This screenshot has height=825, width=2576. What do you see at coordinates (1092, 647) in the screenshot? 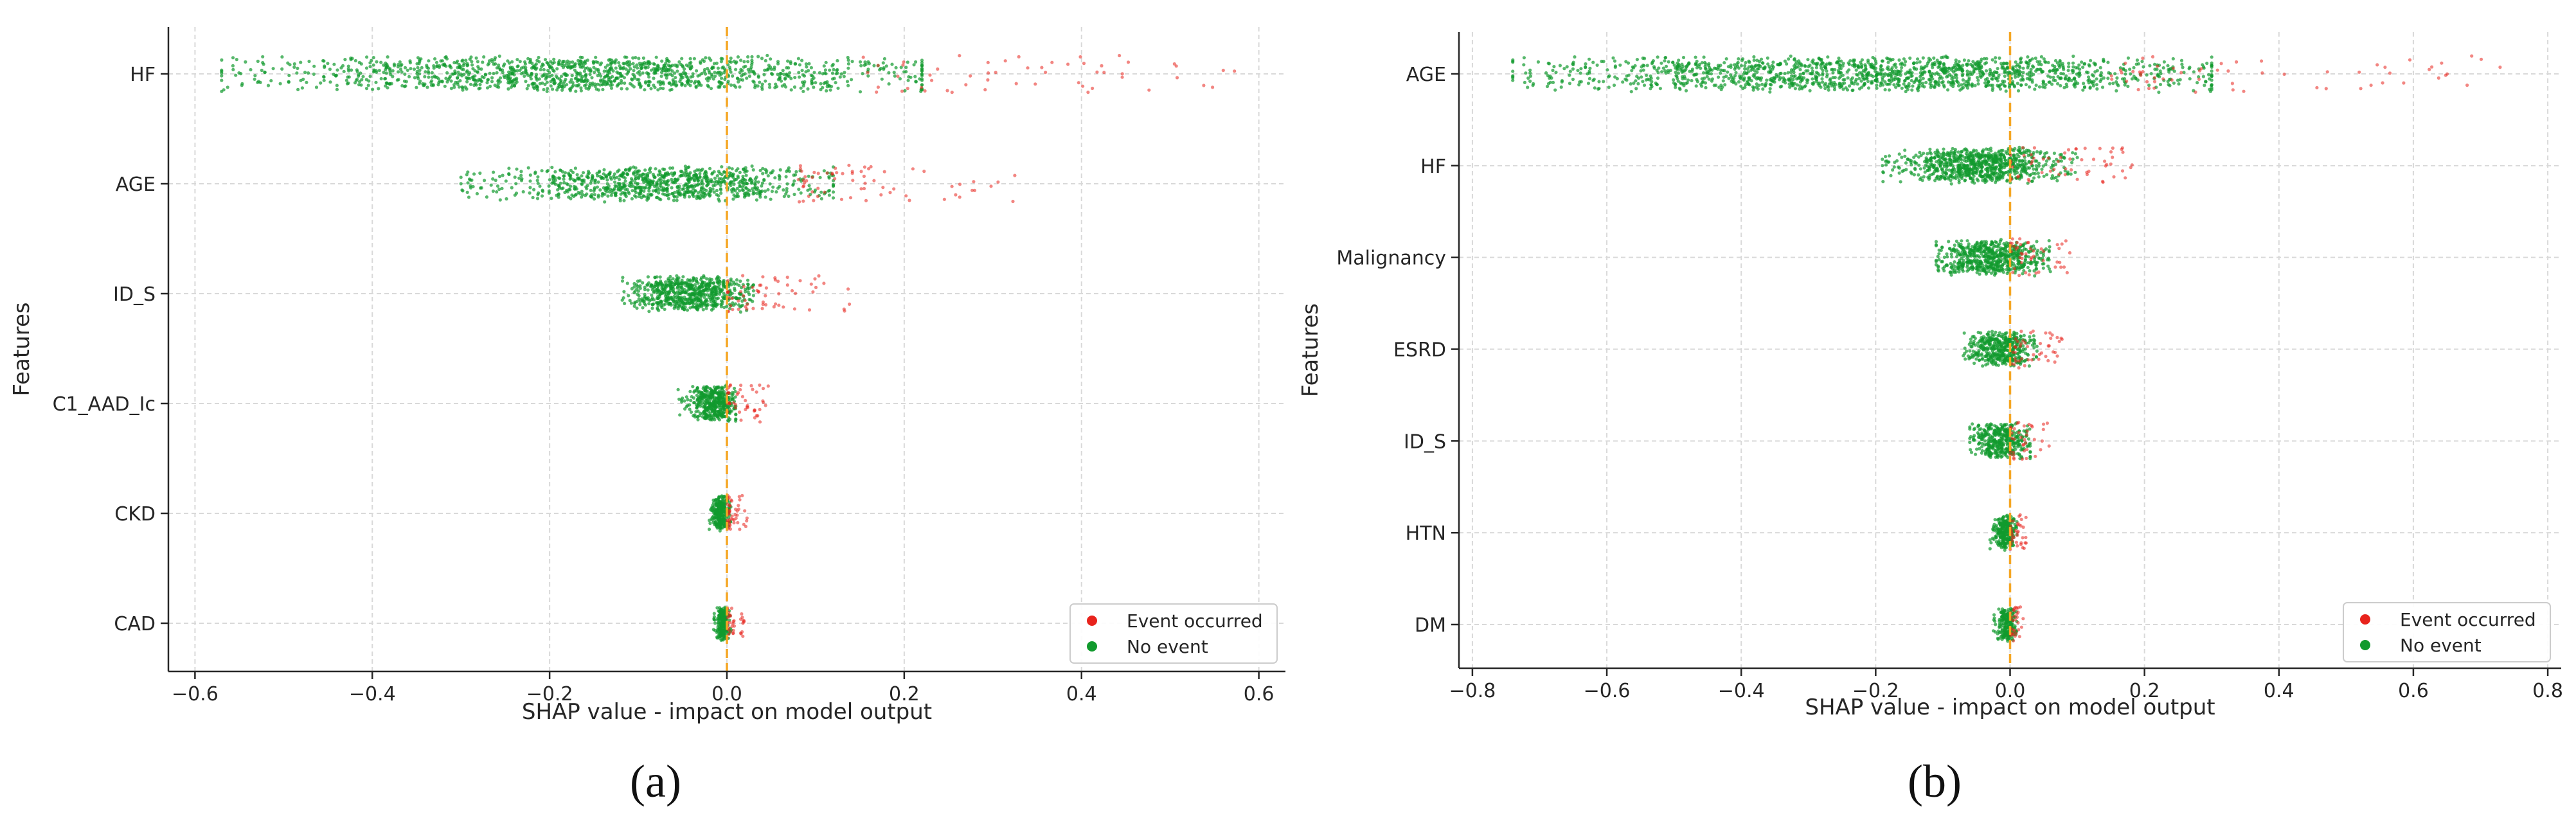
I see `legend-marker` at bounding box center [1092, 647].